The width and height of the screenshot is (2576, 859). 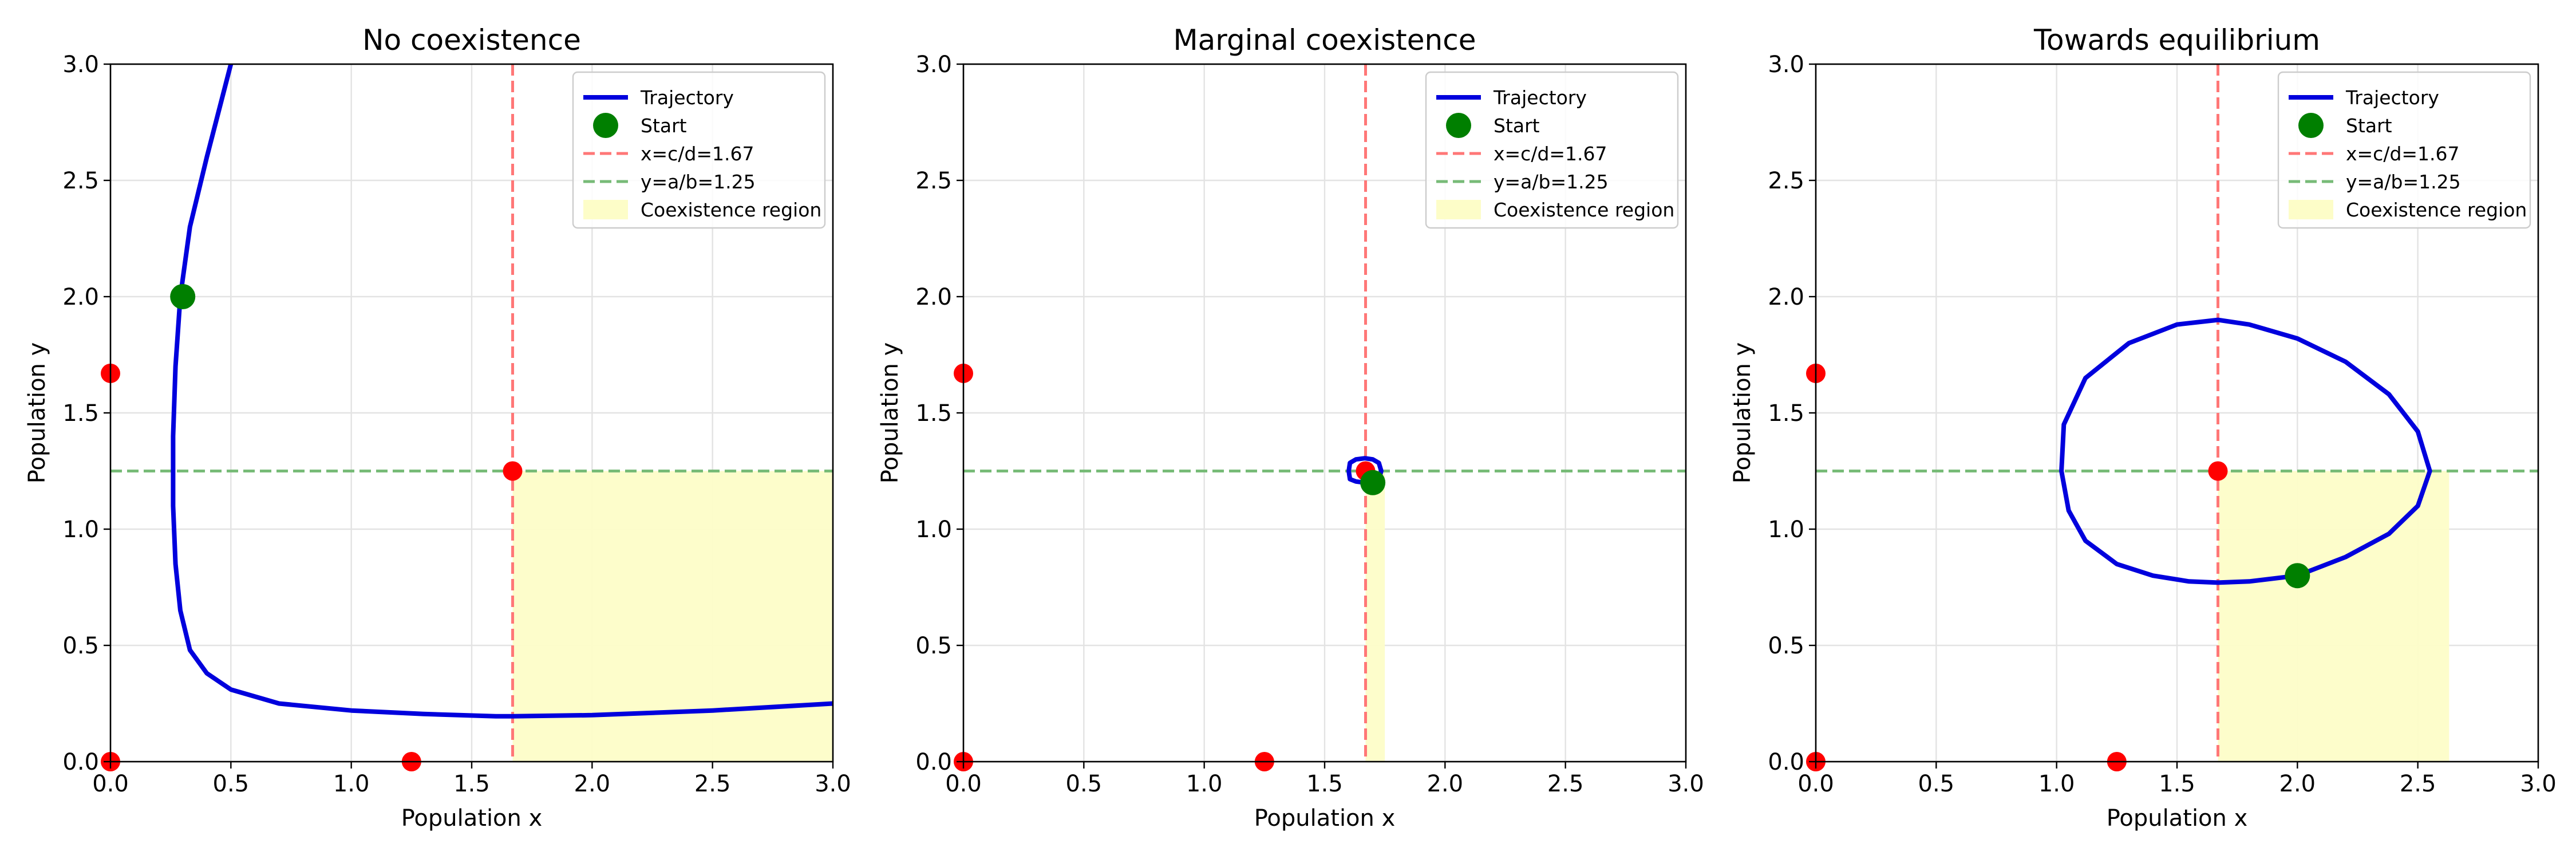 I want to click on chart-title: No coexistence, so click(x=471, y=40).